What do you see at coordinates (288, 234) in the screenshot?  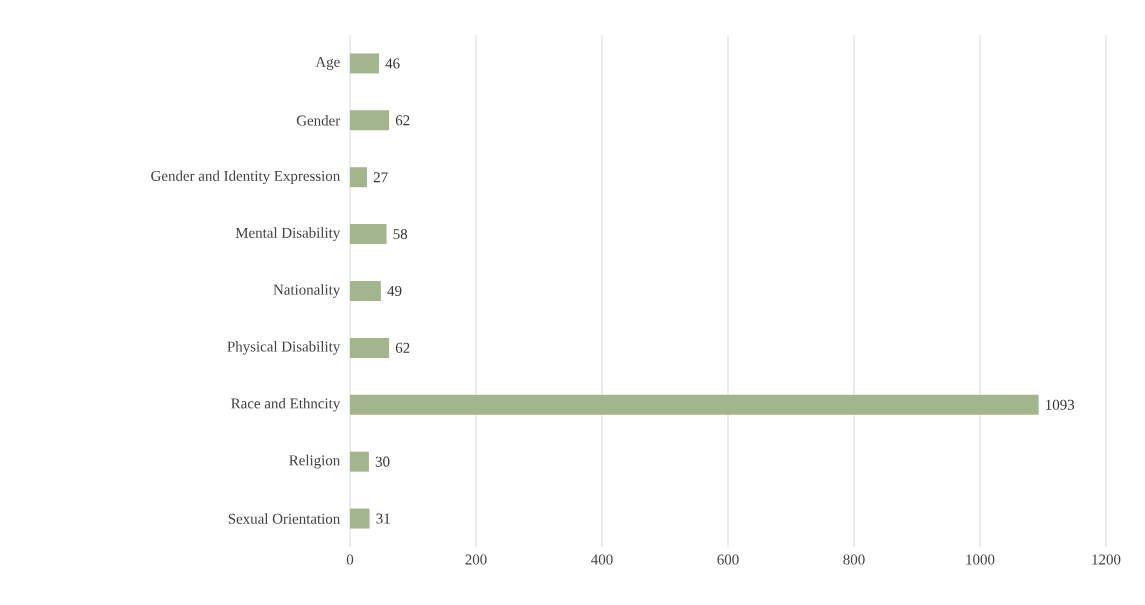 I see `y-tick-label: Mental Disability` at bounding box center [288, 234].